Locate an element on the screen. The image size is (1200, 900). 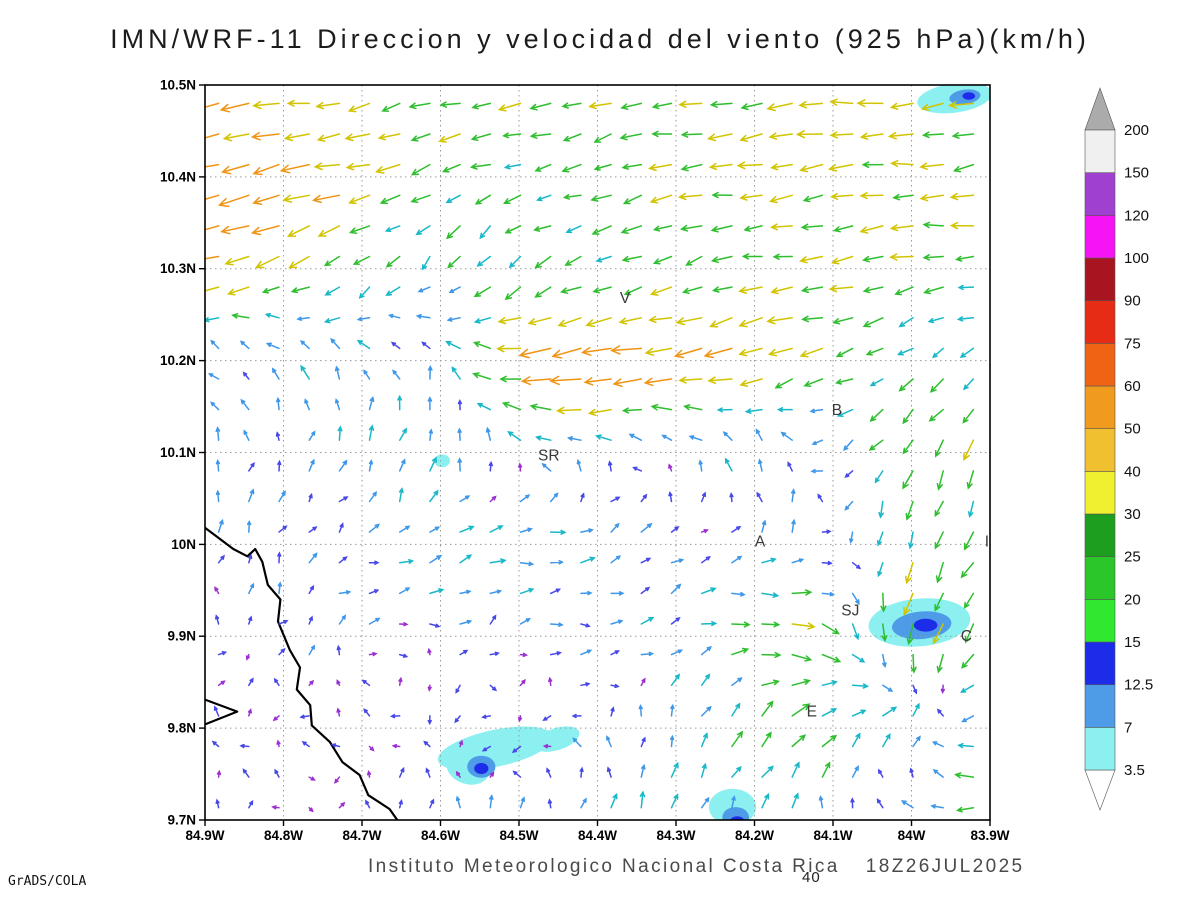
svg-text: SR is located at coordinates (549, 455).